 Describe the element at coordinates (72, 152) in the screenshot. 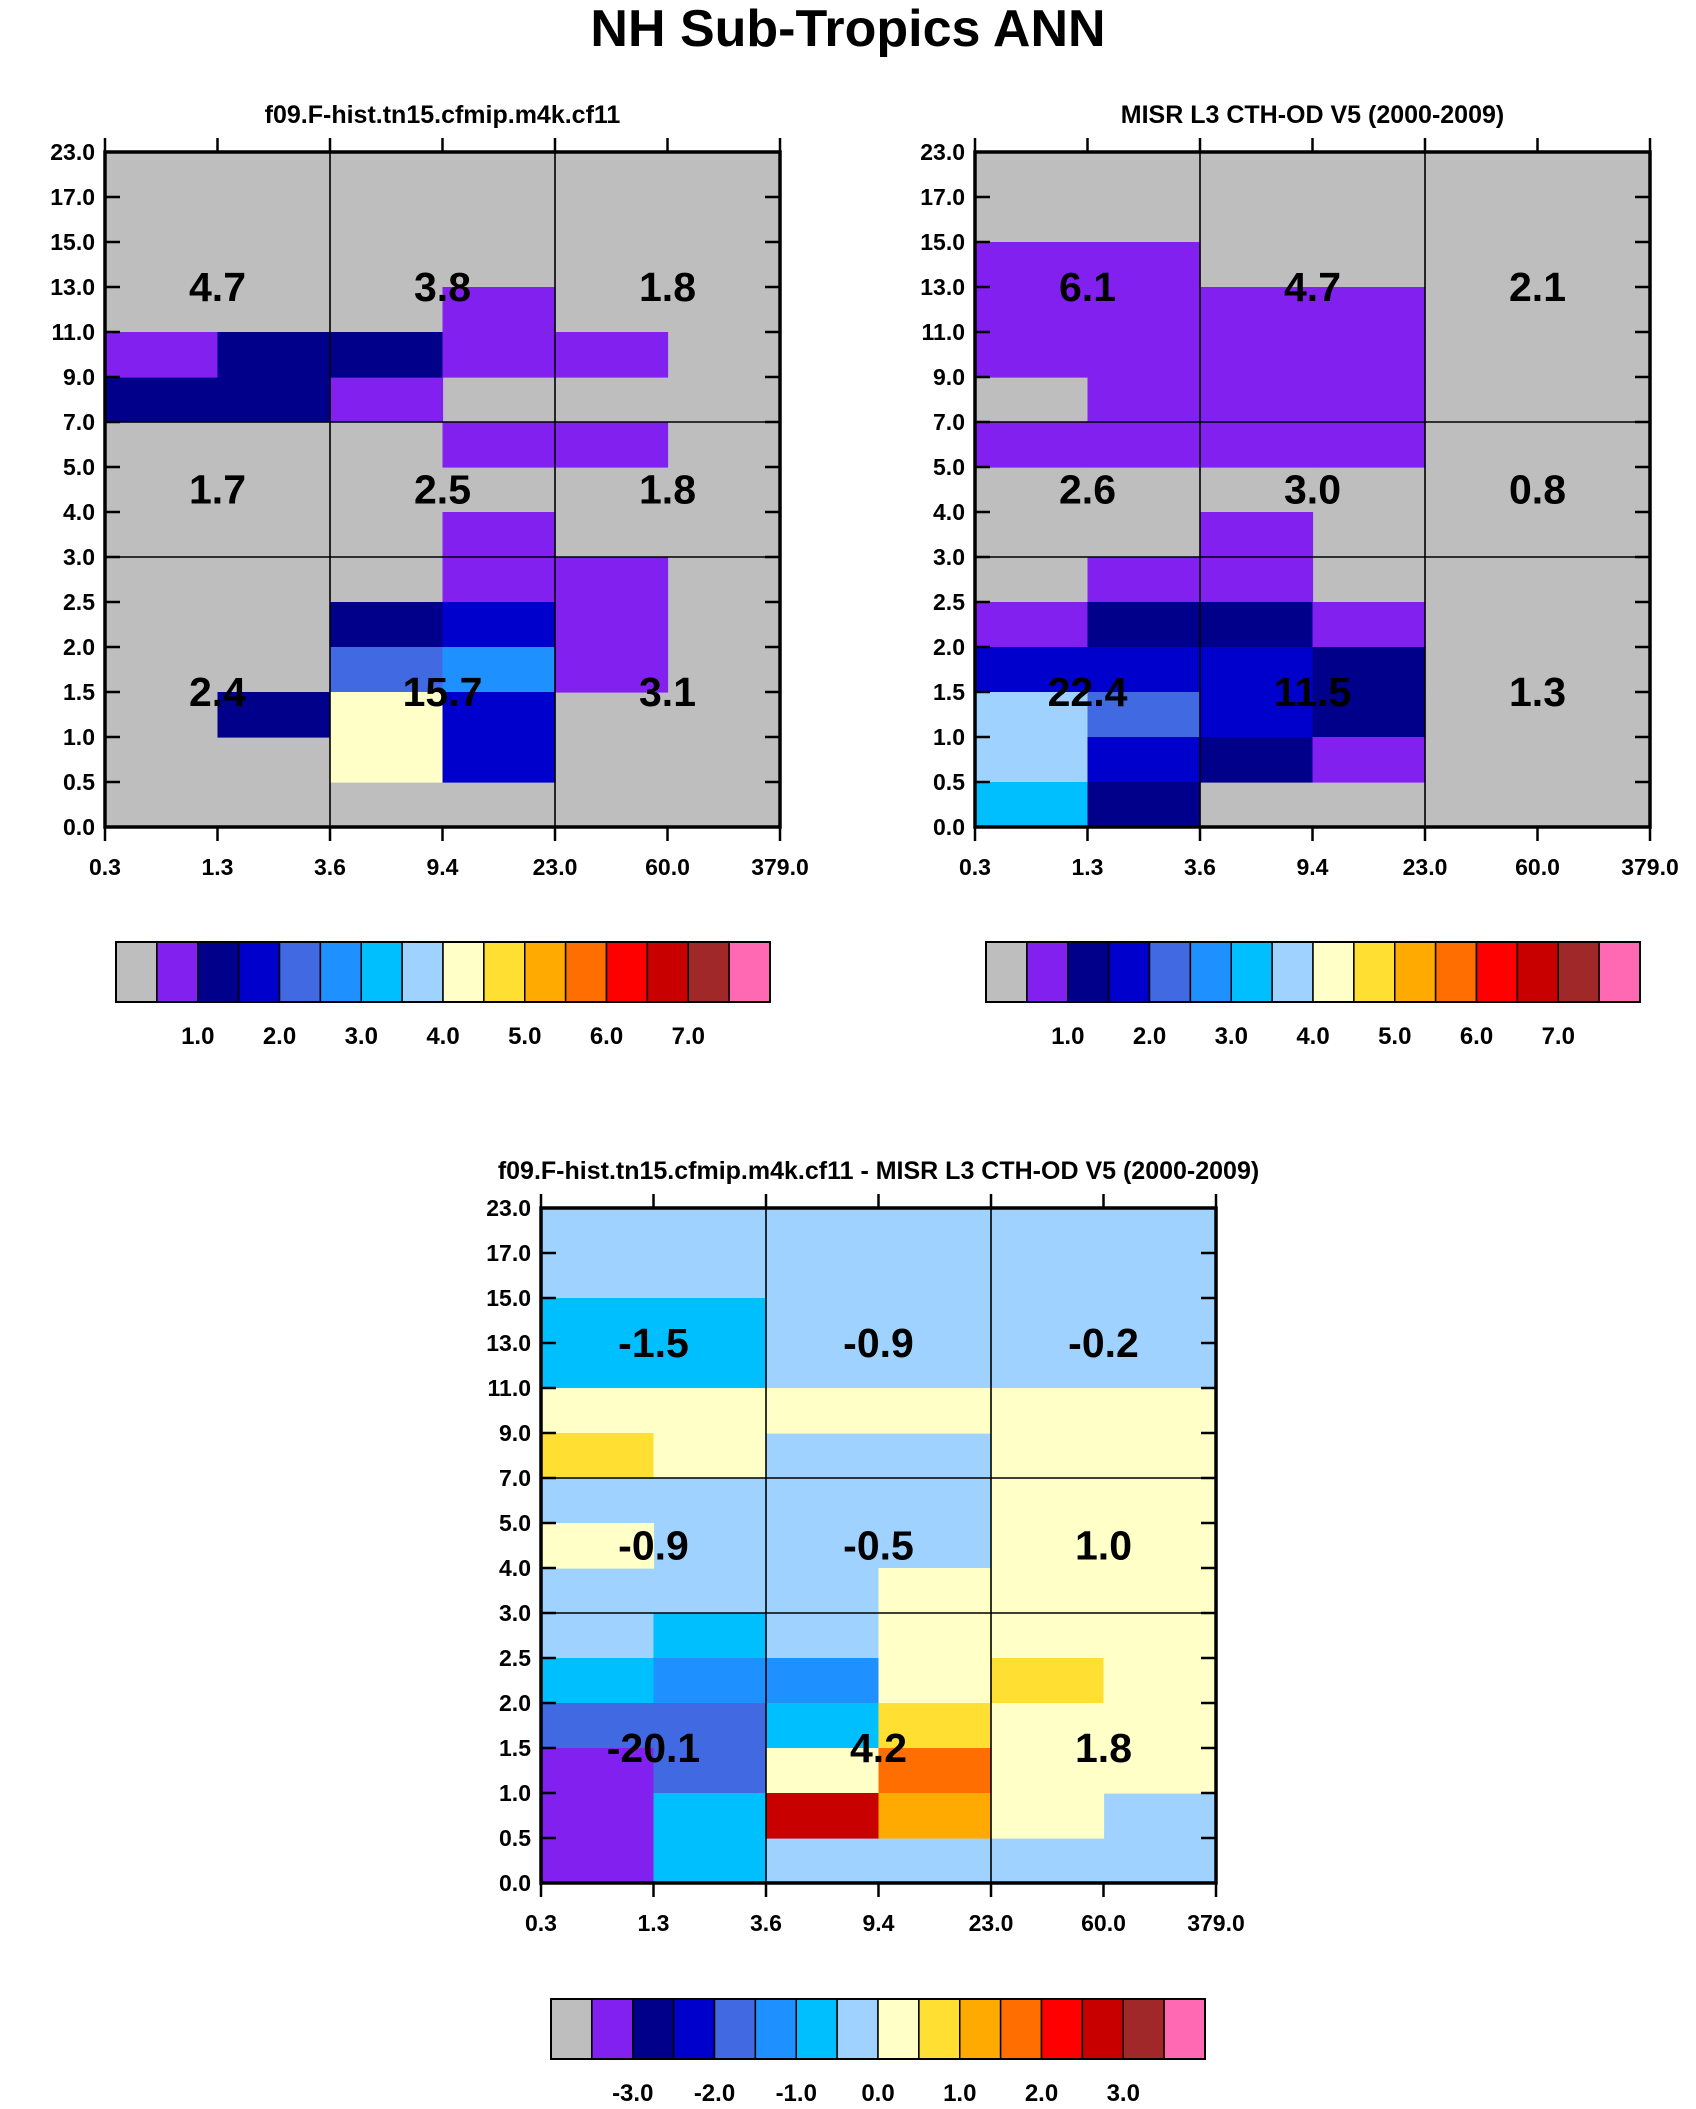

I see `y-tick-label: 23.0` at that location.